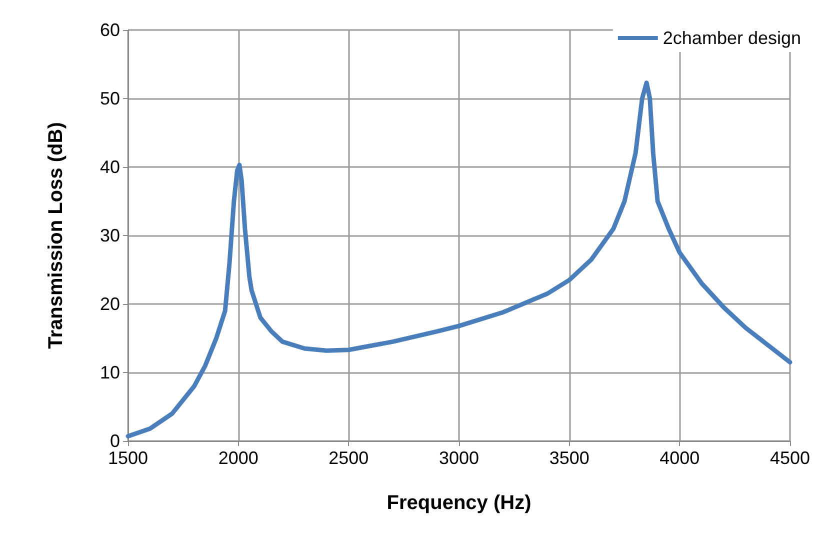  Describe the element at coordinates (459, 503) in the screenshot. I see `x-axis-title: Frequency (Hz)` at that location.